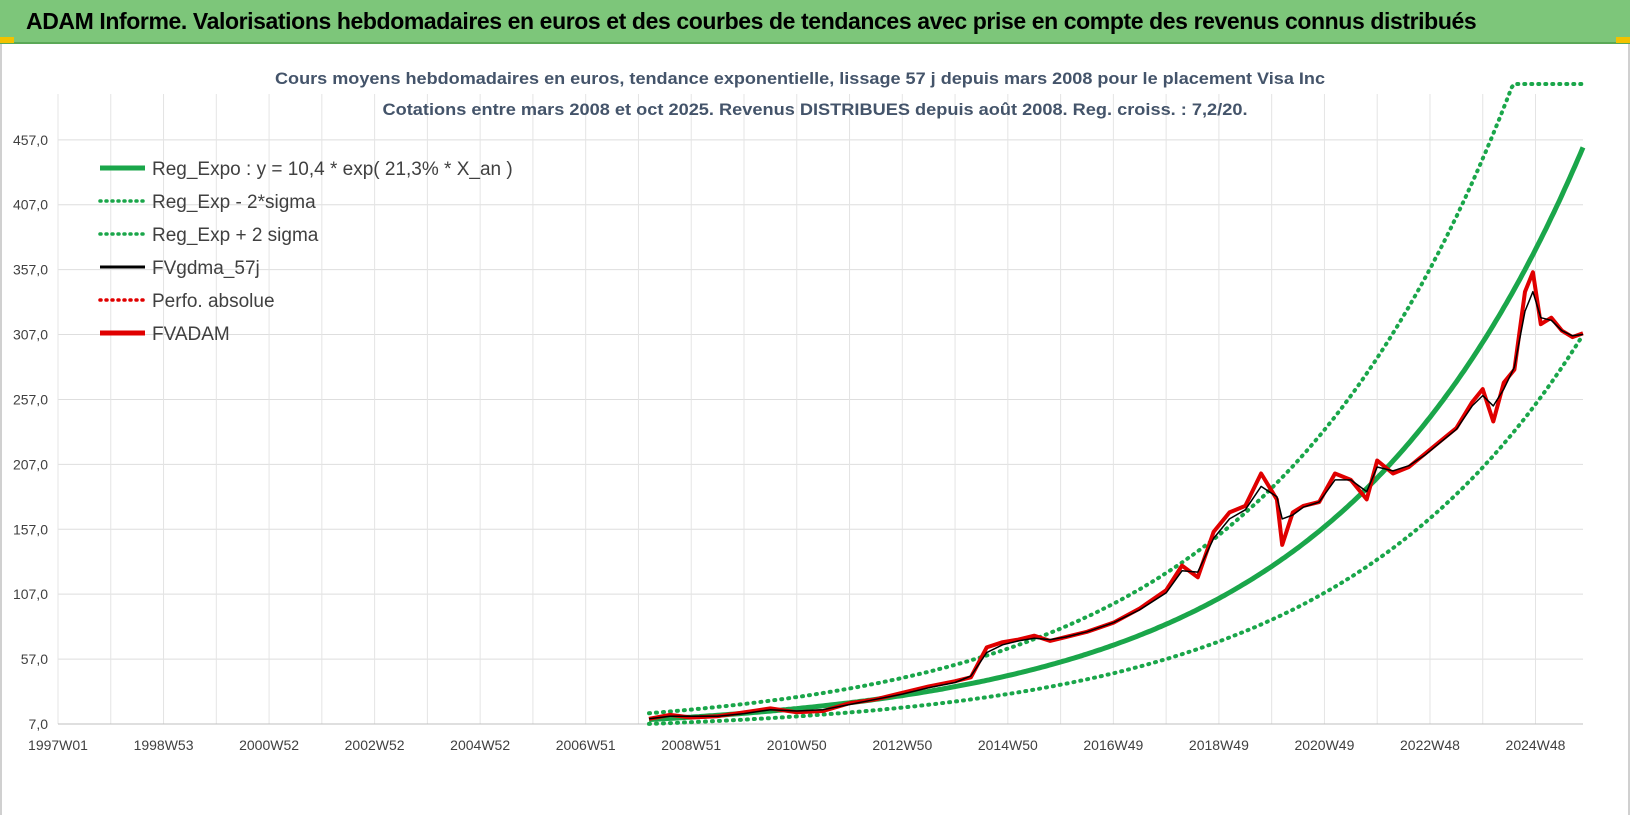 Image resolution: width=1630 pixels, height=815 pixels. I want to click on y-tick-label: 107,0, so click(30, 594).